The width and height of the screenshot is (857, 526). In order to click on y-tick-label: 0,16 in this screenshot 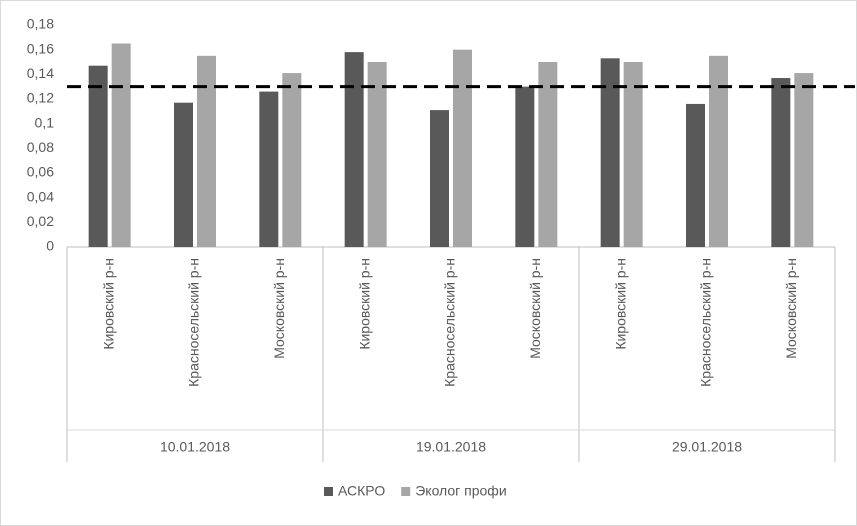, I will do `click(40, 48)`.